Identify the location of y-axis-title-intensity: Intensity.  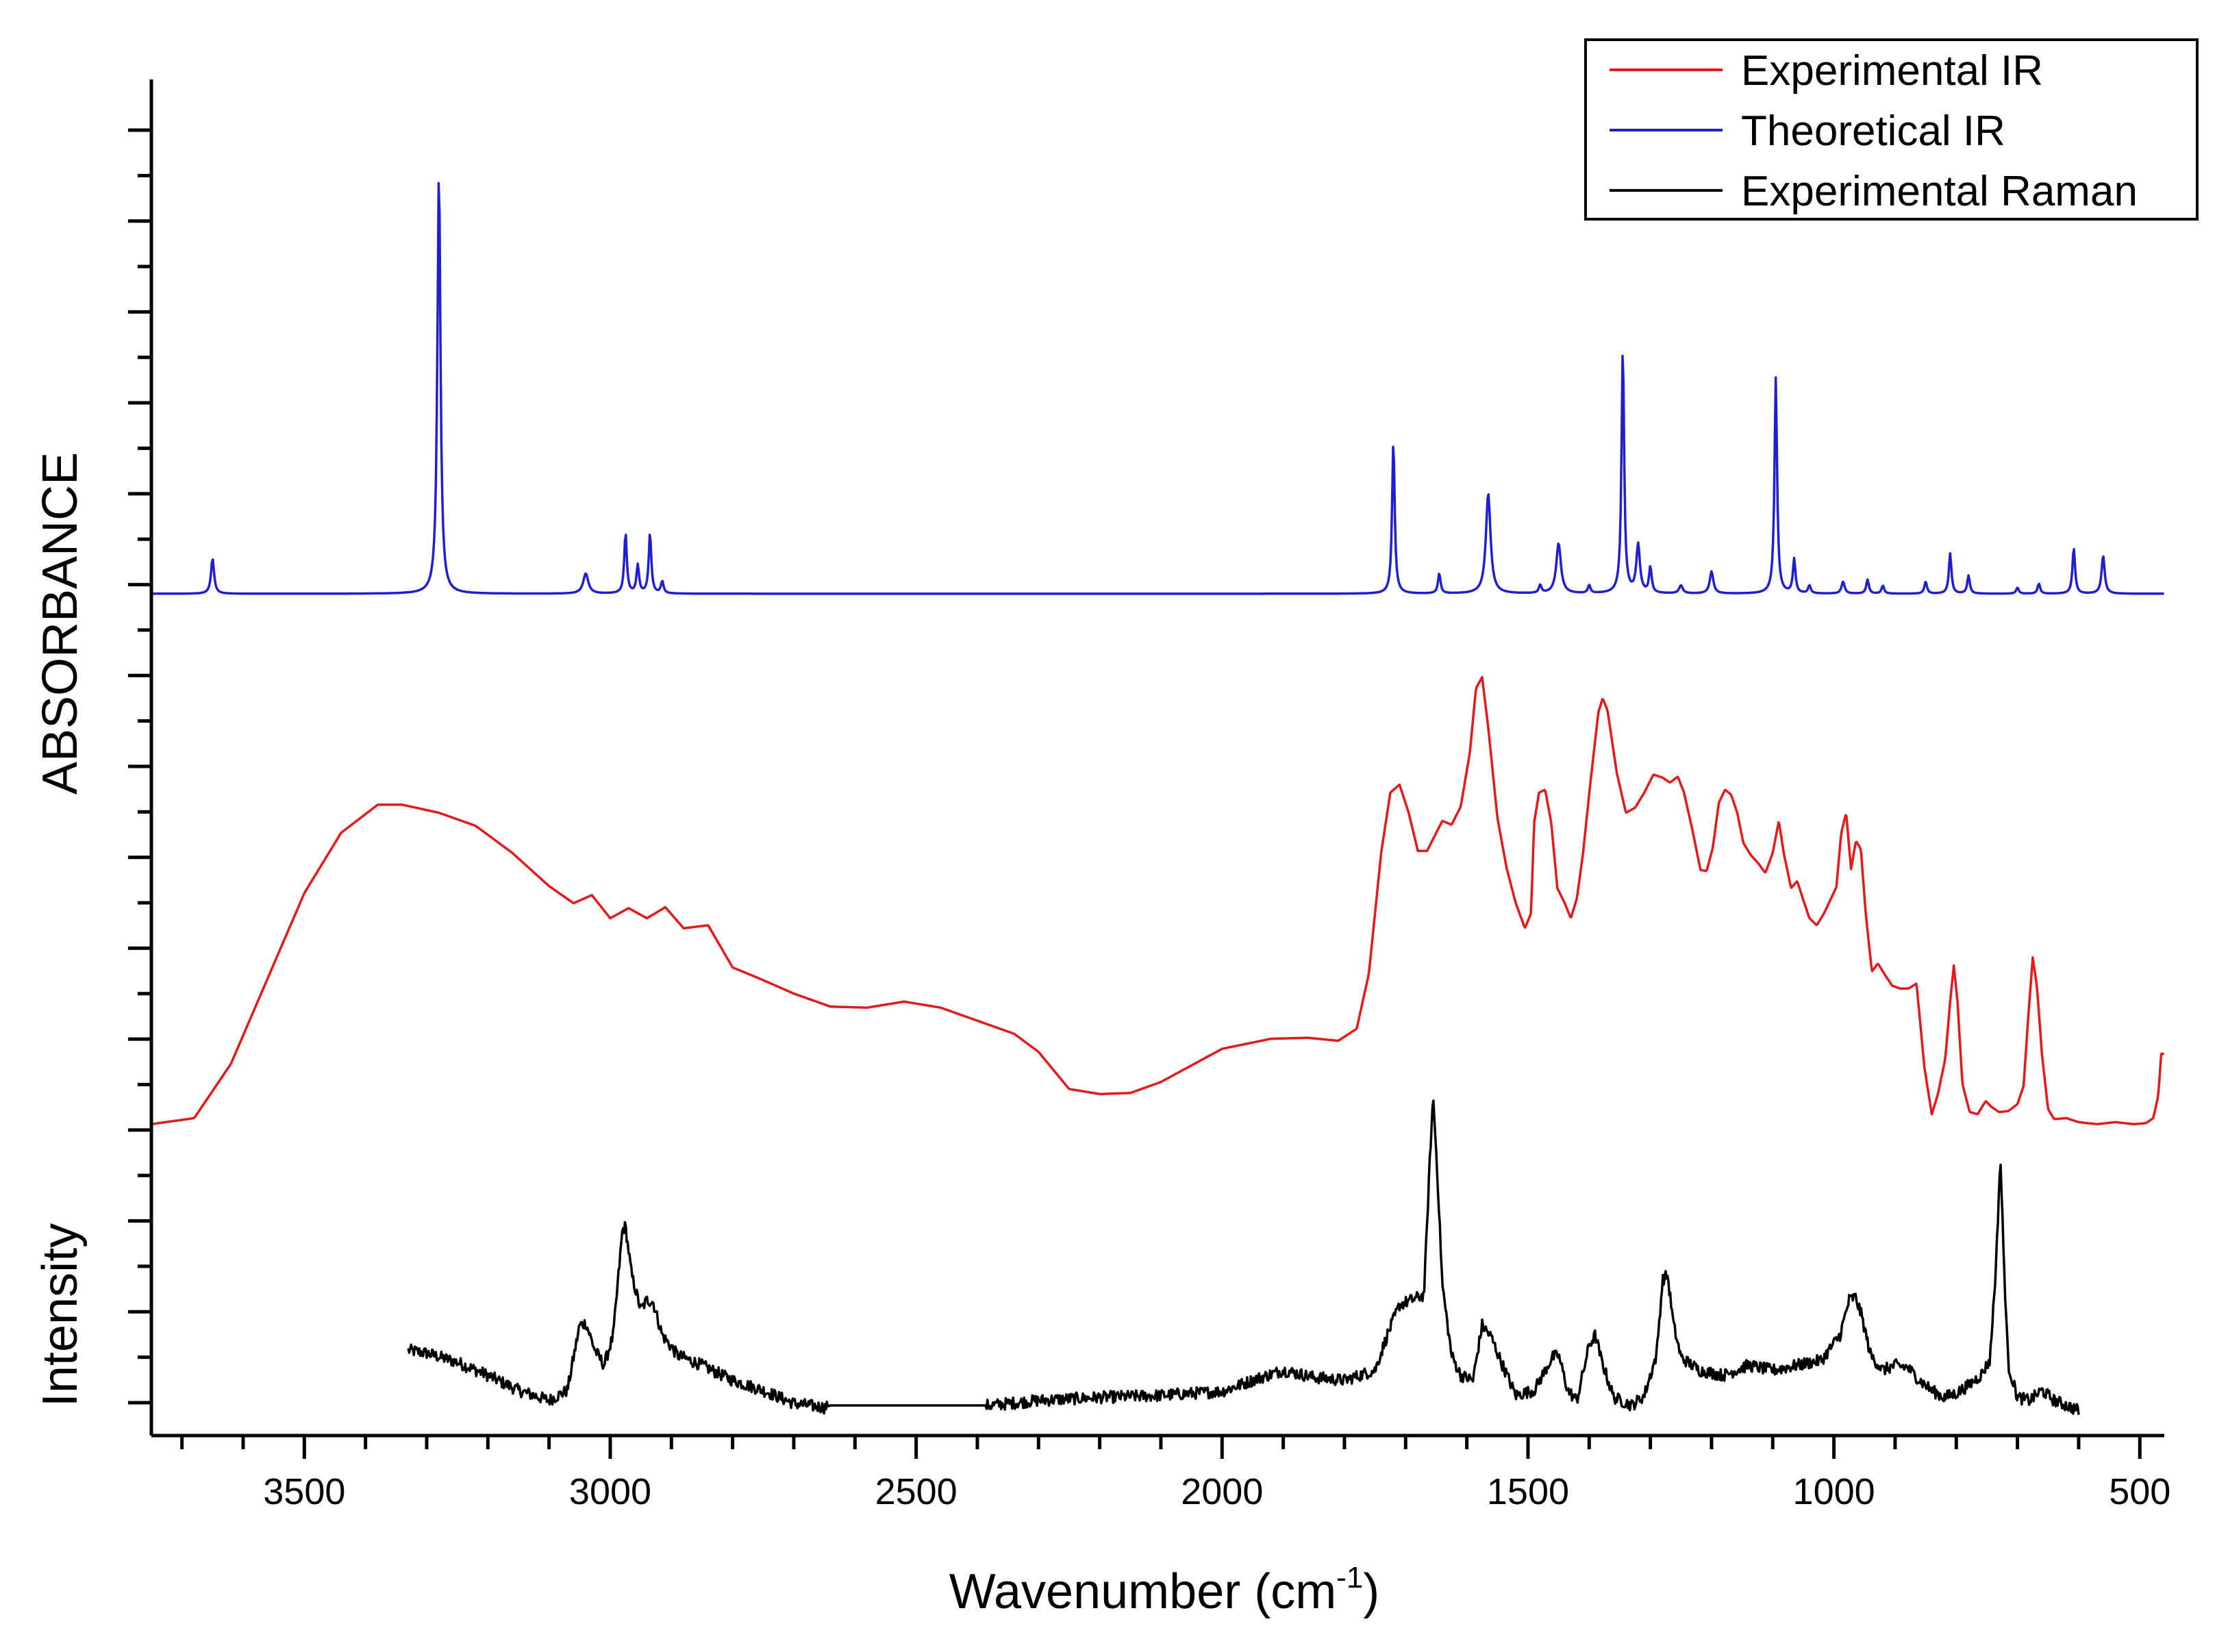
(60, 1315).